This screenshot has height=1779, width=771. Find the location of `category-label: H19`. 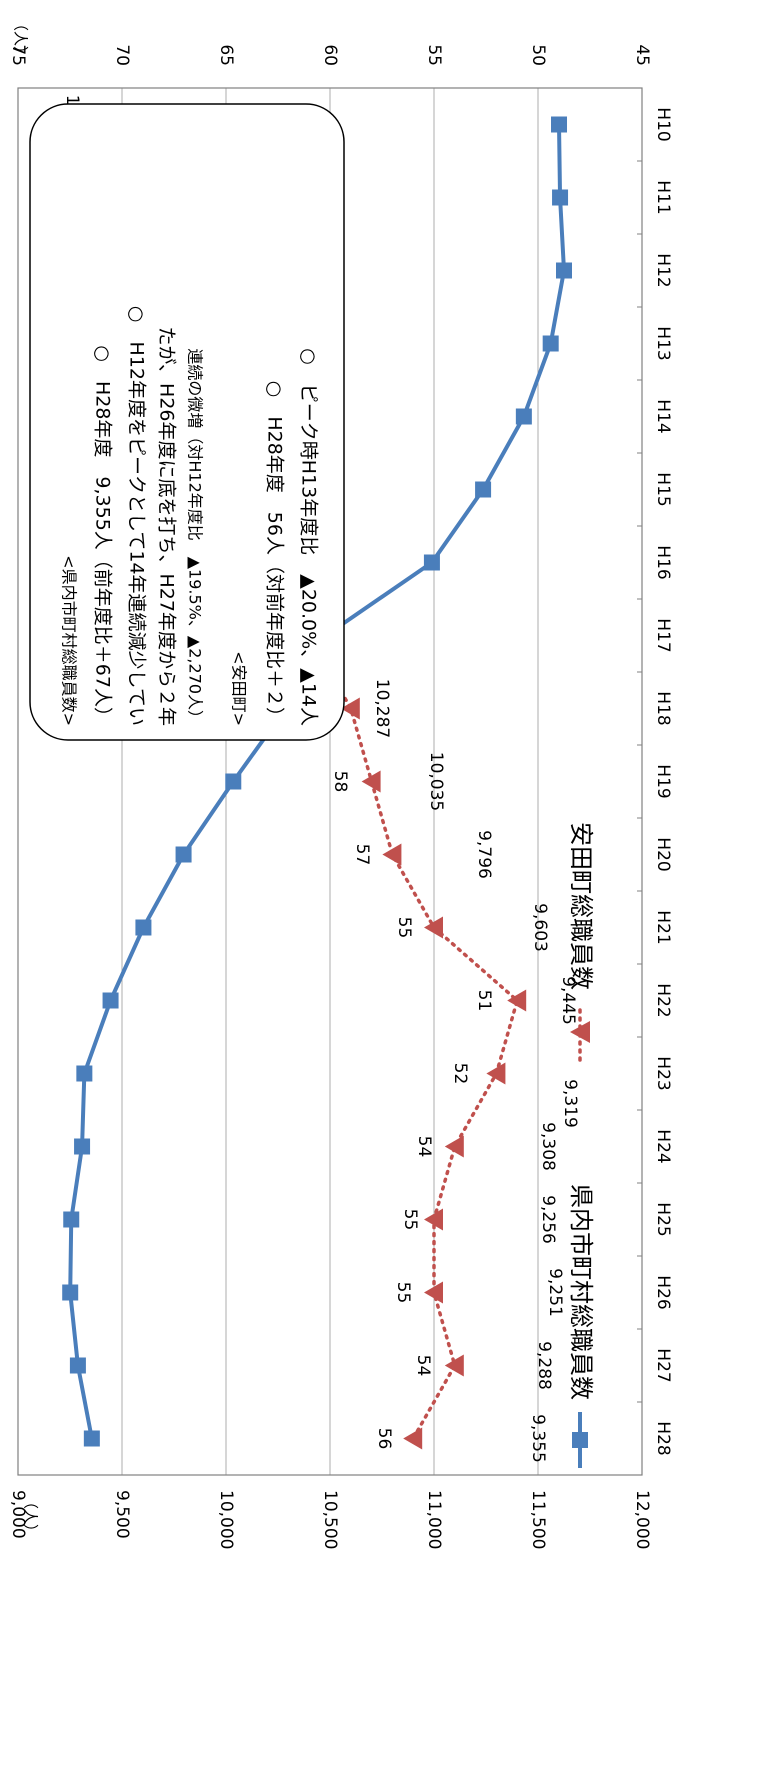

category-label: H19 is located at coordinates (663, 781).